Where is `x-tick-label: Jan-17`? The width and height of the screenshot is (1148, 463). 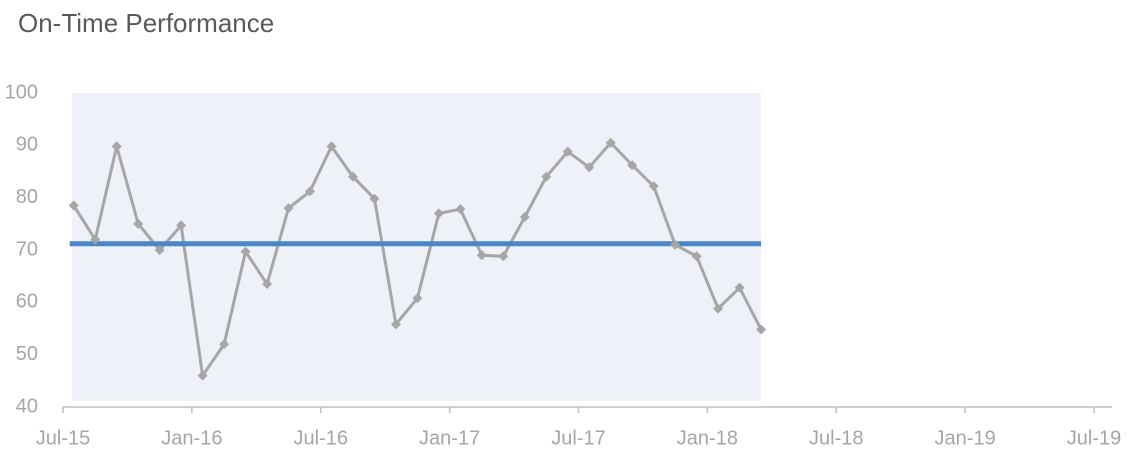
x-tick-label: Jan-17 is located at coordinates (449, 438).